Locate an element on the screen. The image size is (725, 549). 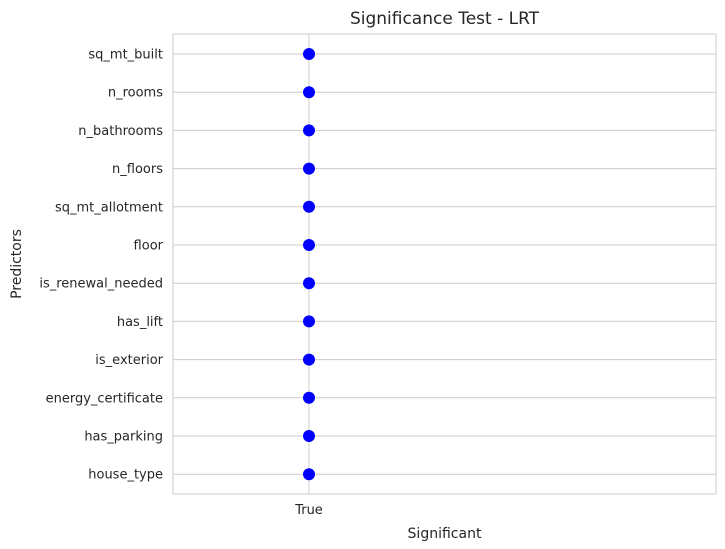
y-tick-label: n_rooms is located at coordinates (135, 93).